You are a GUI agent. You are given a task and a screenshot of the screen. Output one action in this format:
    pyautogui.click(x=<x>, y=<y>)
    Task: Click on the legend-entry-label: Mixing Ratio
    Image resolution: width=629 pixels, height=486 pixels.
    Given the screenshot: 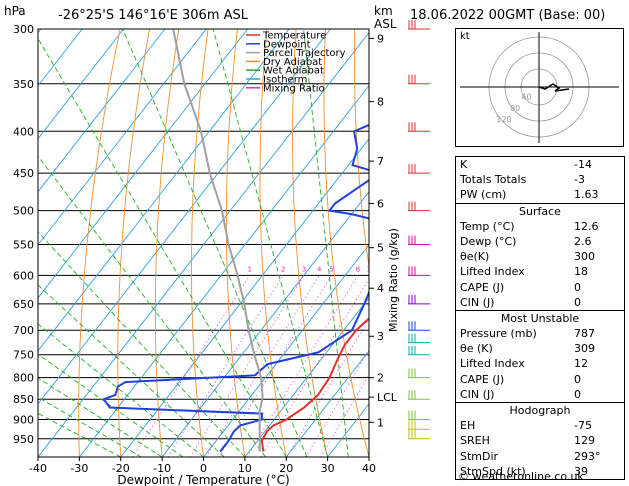 What is the action you would take?
    pyautogui.click(x=294, y=88)
    